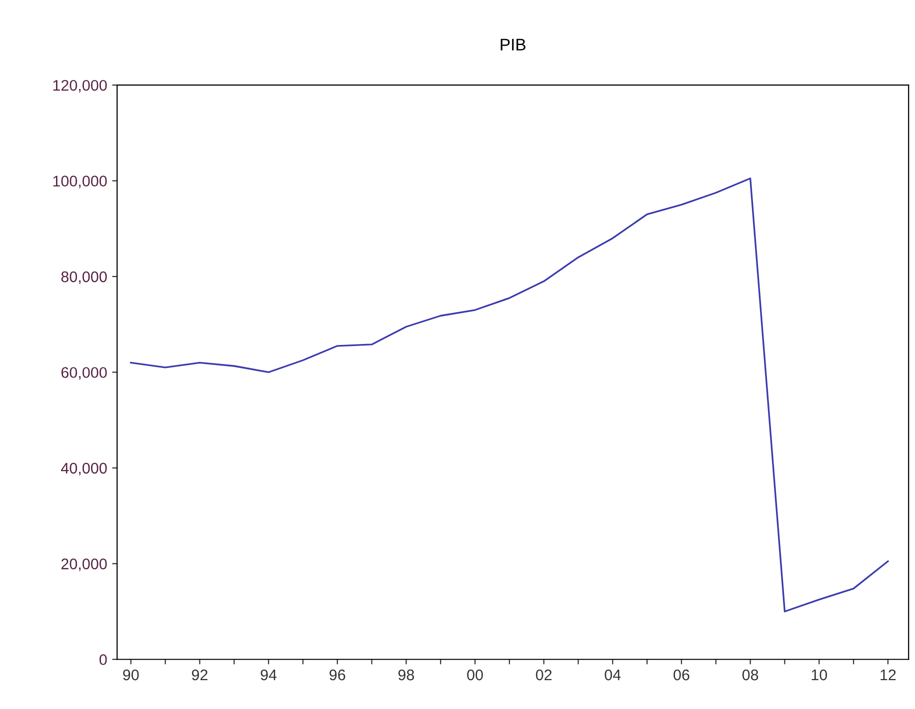 The width and height of the screenshot is (915, 709). What do you see at coordinates (103, 660) in the screenshot?
I see `y-tick-label: 0` at bounding box center [103, 660].